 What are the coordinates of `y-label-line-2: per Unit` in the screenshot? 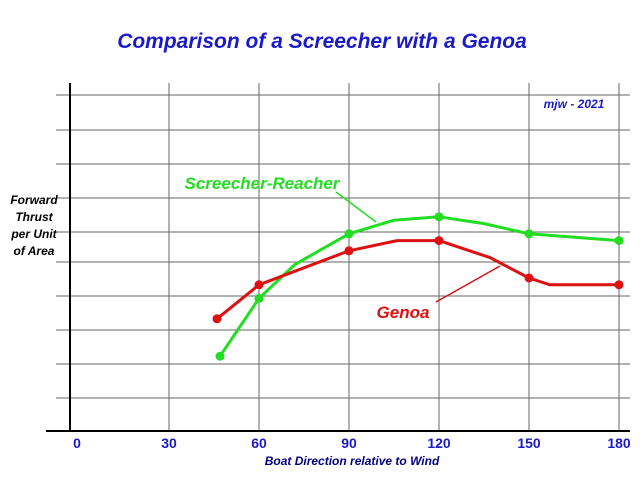 It's located at (33, 234).